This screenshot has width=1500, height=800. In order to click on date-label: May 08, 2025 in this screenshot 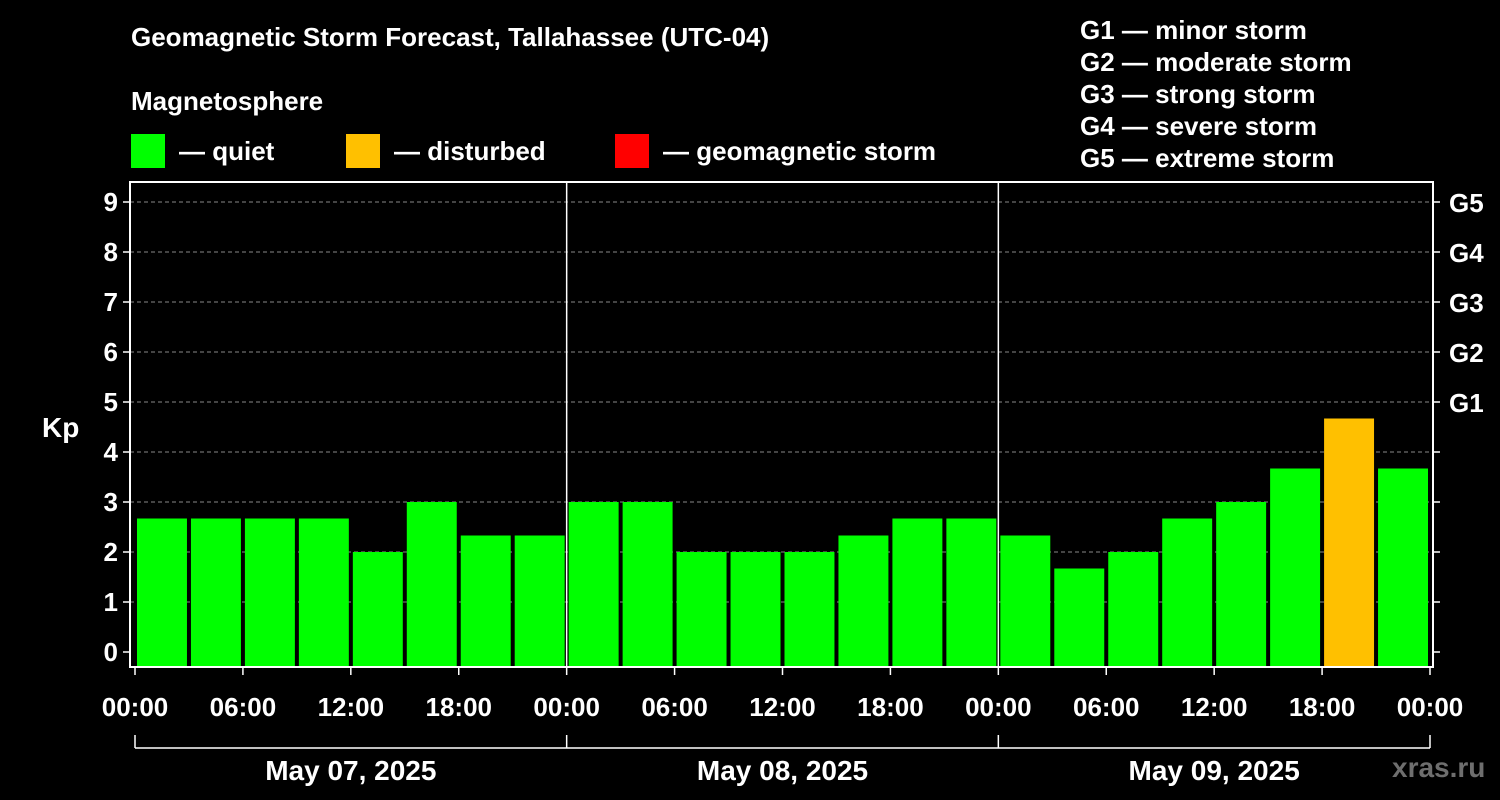, I will do `click(782, 770)`.